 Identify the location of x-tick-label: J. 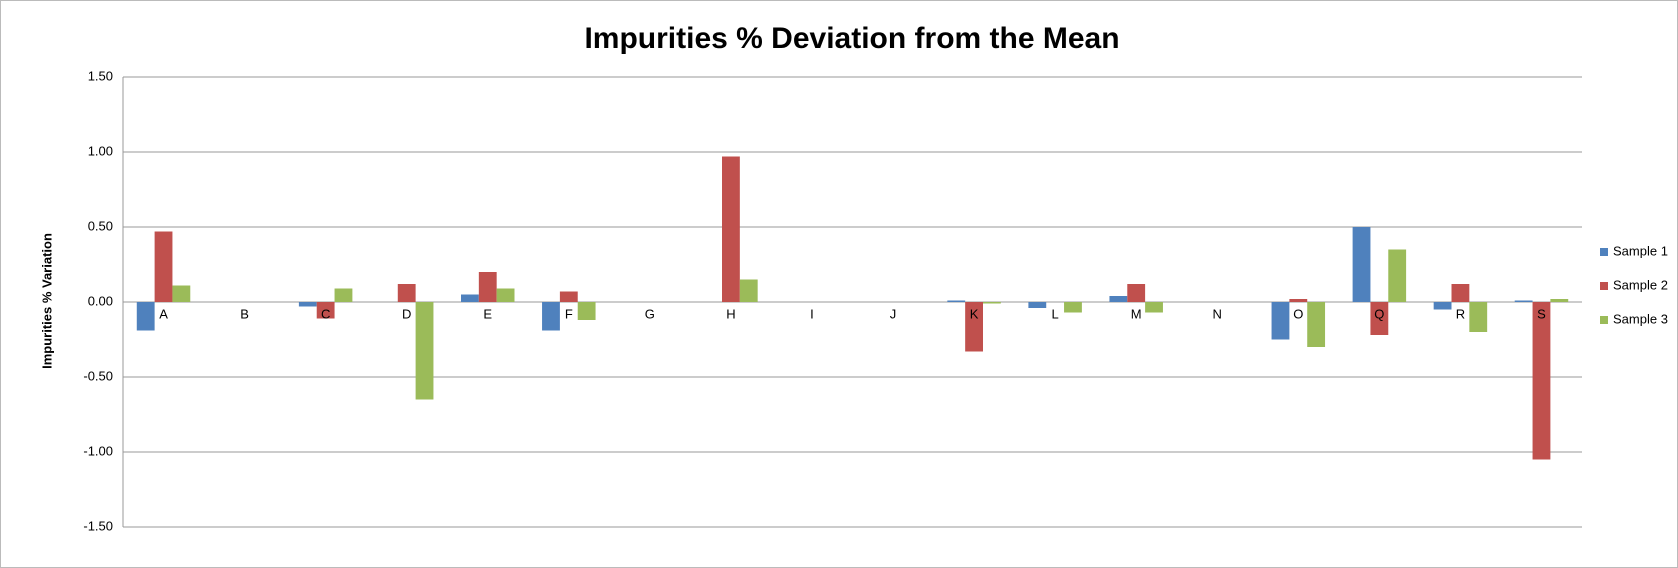
(893, 313).